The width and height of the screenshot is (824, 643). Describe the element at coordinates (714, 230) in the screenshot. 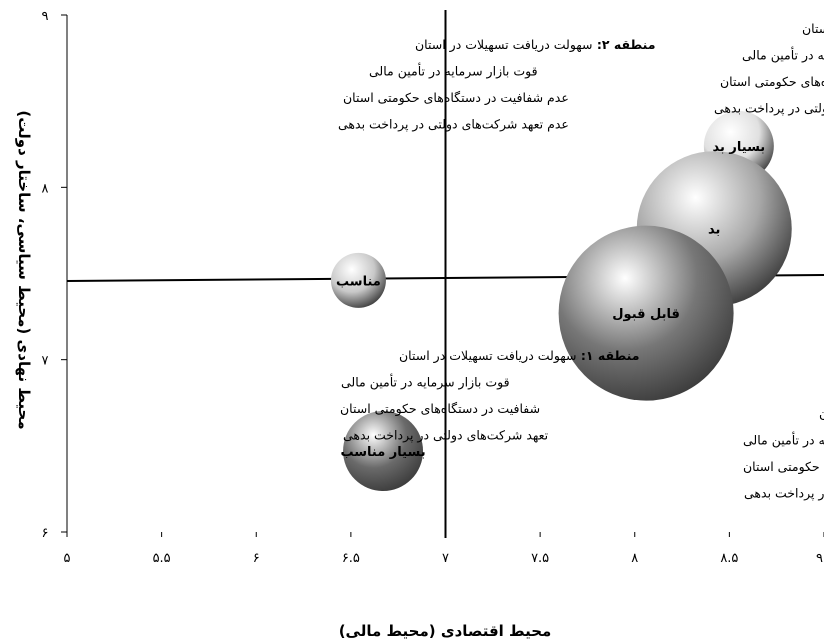

I see `bubble-label: بد` at that location.